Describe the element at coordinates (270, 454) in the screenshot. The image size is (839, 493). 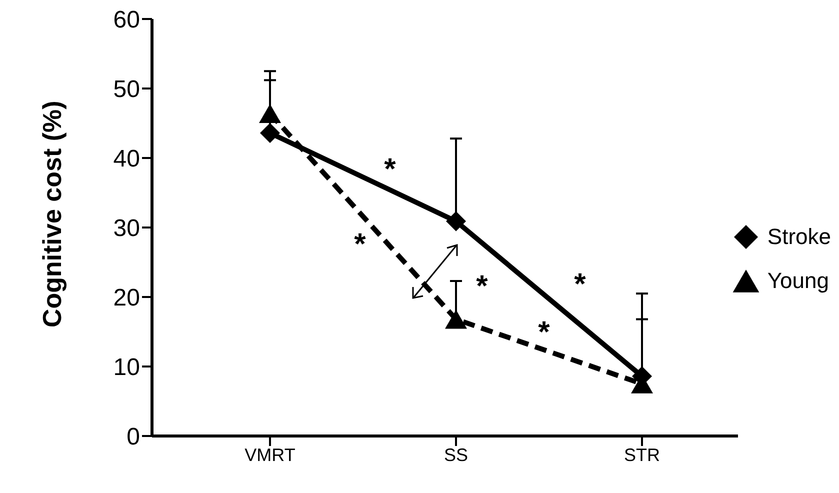
I see `x-tick-label: VMRT` at that location.